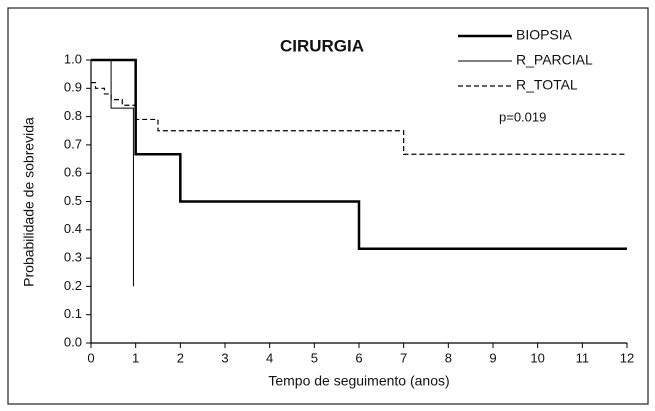  Describe the element at coordinates (583, 357) in the screenshot. I see `x-tick-label: 11` at that location.